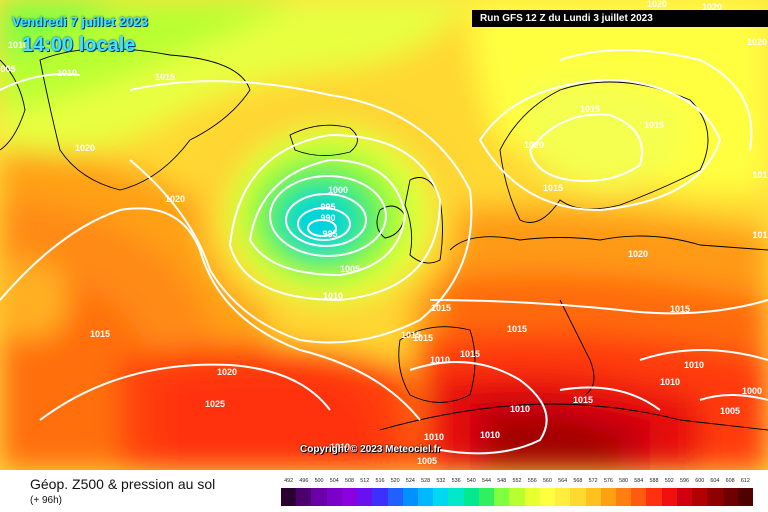 The height and width of the screenshot is (512, 768). Describe the element at coordinates (145, 119) in the screenshot. I see `greenland-coast` at that location.